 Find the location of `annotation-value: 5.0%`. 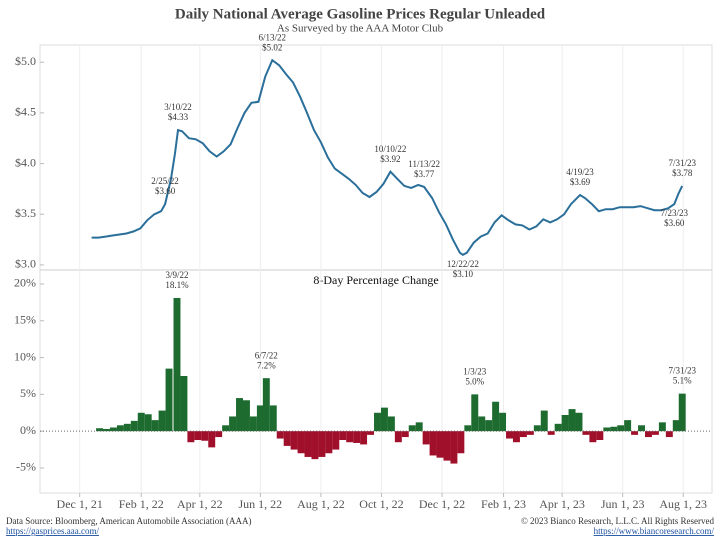

annotation-value: 5.0% is located at coordinates (474, 381).